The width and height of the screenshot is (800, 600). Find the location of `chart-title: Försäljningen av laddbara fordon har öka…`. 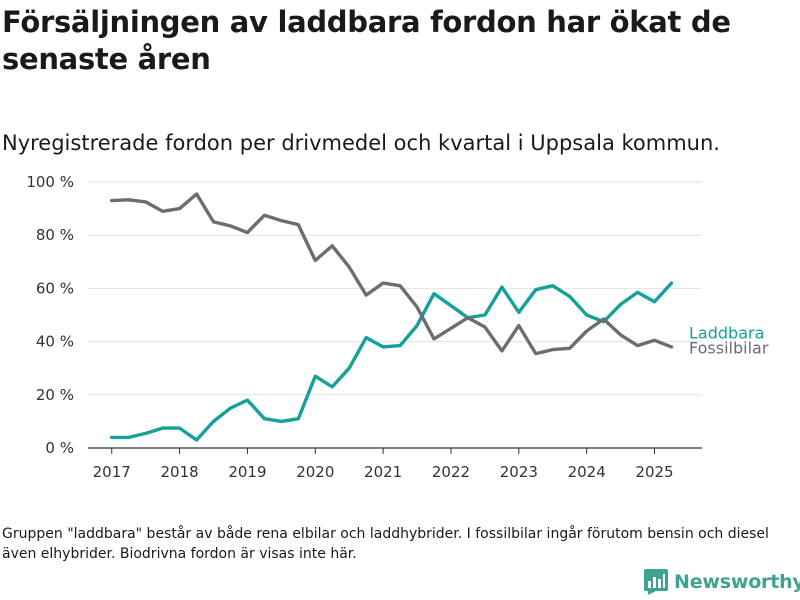

chart-title: Försäljningen av laddbara fordon har öka… is located at coordinates (366, 40).